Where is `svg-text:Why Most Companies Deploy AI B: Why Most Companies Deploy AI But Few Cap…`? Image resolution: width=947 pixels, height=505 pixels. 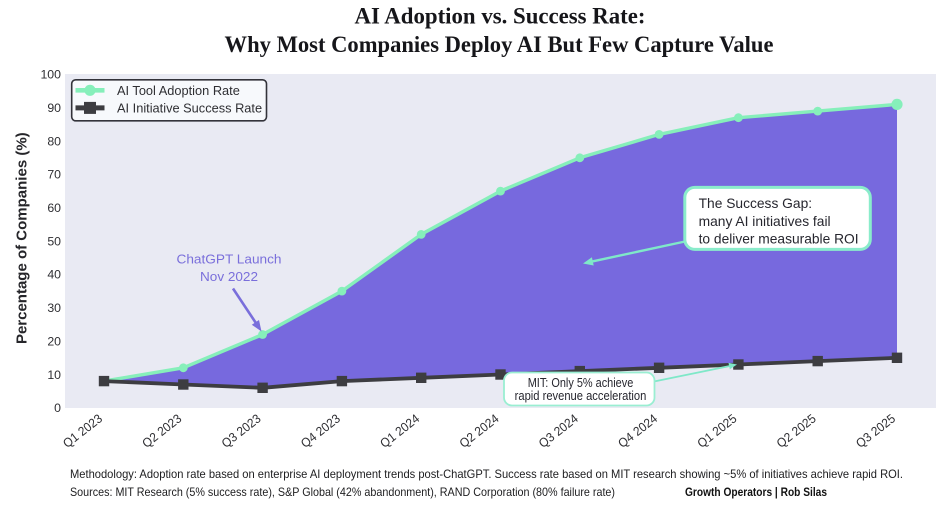 svg-text:Why Most Companies Deploy AI B: Why Most Companies Deploy AI But Few Cap… is located at coordinates (499, 44).